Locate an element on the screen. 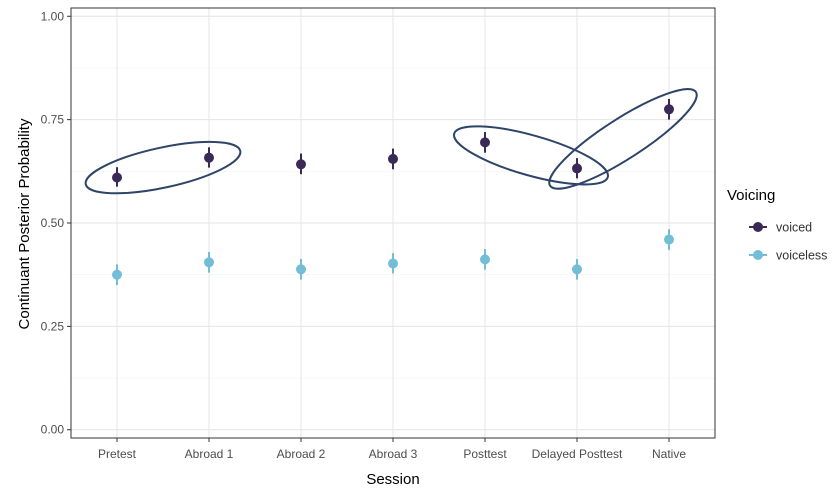  y-axis: 0.00 0.25 0.50 0.75 1.00 is located at coordinates (56, 223).